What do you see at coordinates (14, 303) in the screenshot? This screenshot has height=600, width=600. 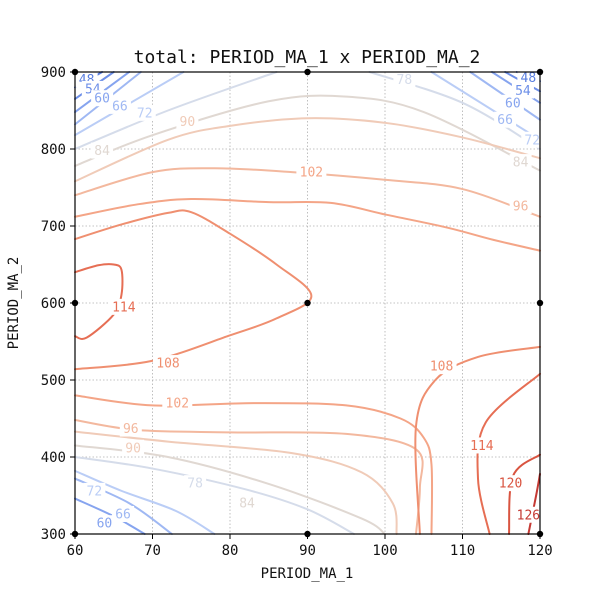 I see `y-axis-label: PERIOD_MA_2` at bounding box center [14, 303].